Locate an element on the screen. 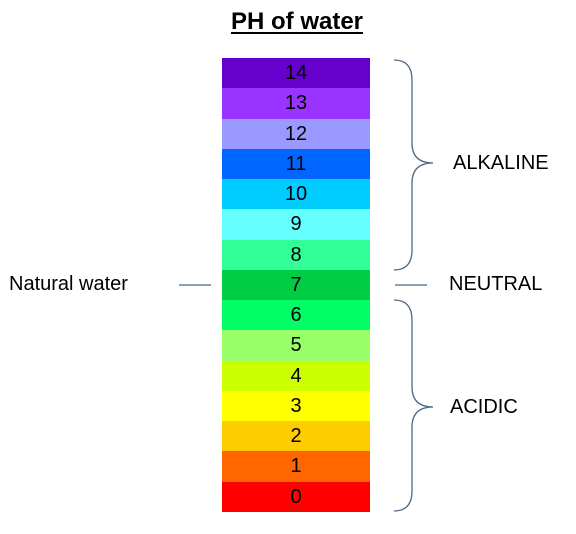  ph-level-1: 1 is located at coordinates (296, 466).